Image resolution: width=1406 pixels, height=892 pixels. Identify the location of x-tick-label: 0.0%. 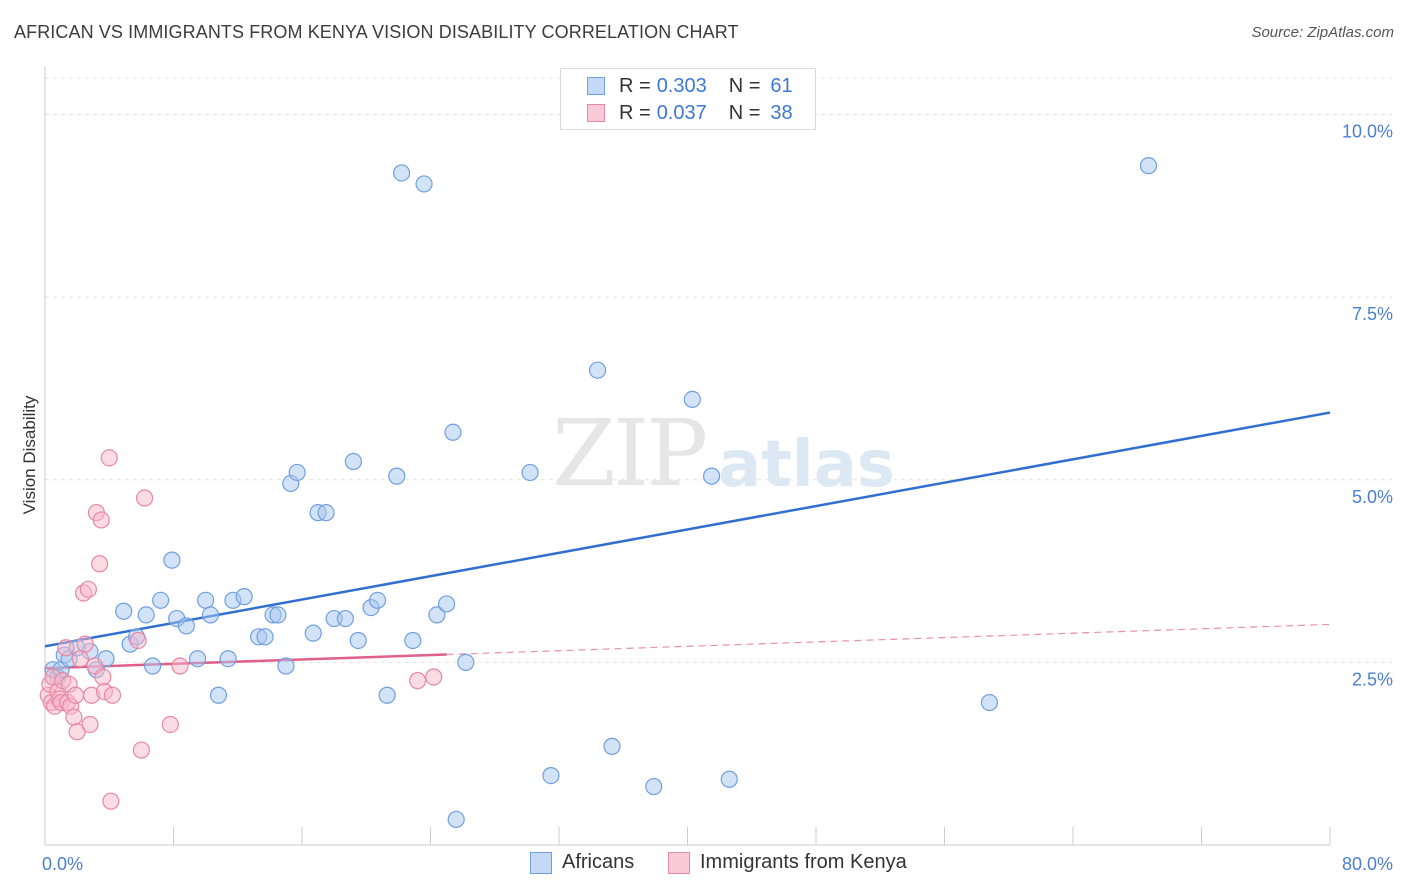
(62, 864).